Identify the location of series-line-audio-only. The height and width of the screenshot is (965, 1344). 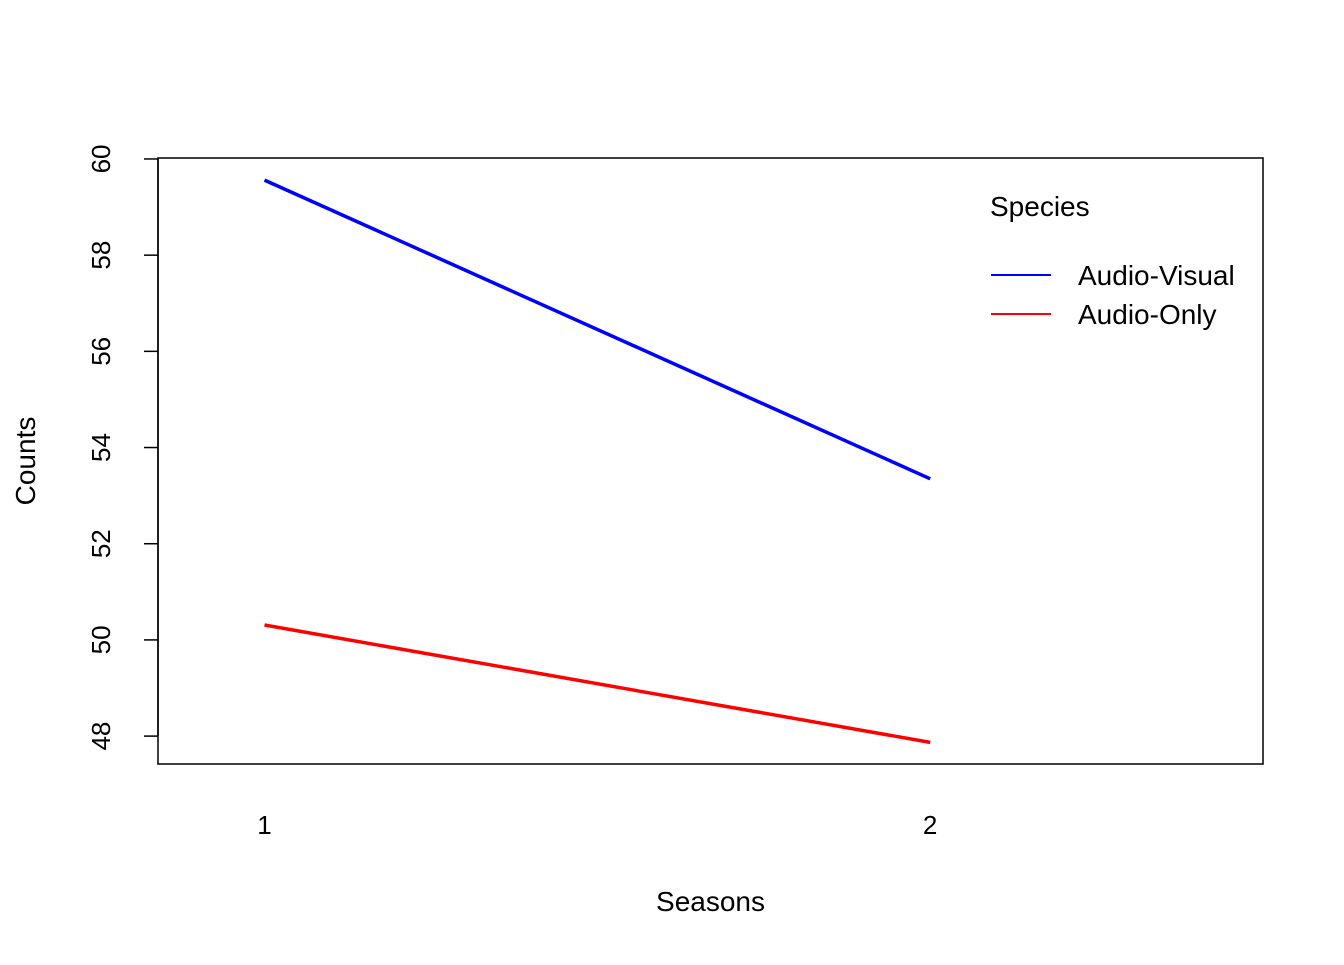
(597, 684).